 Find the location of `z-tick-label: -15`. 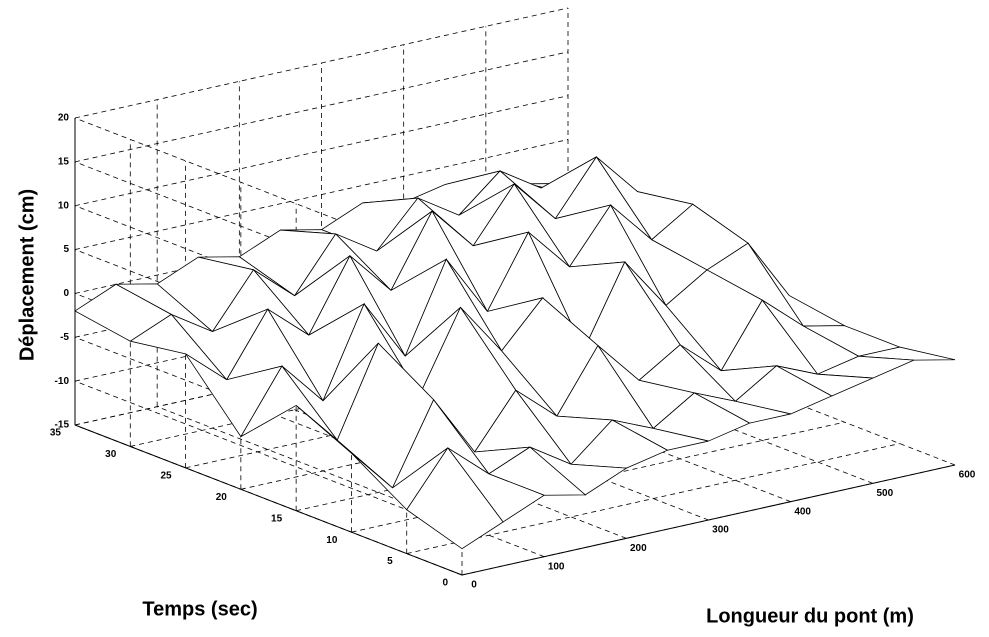

z-tick-label: -15 is located at coordinates (62, 425).